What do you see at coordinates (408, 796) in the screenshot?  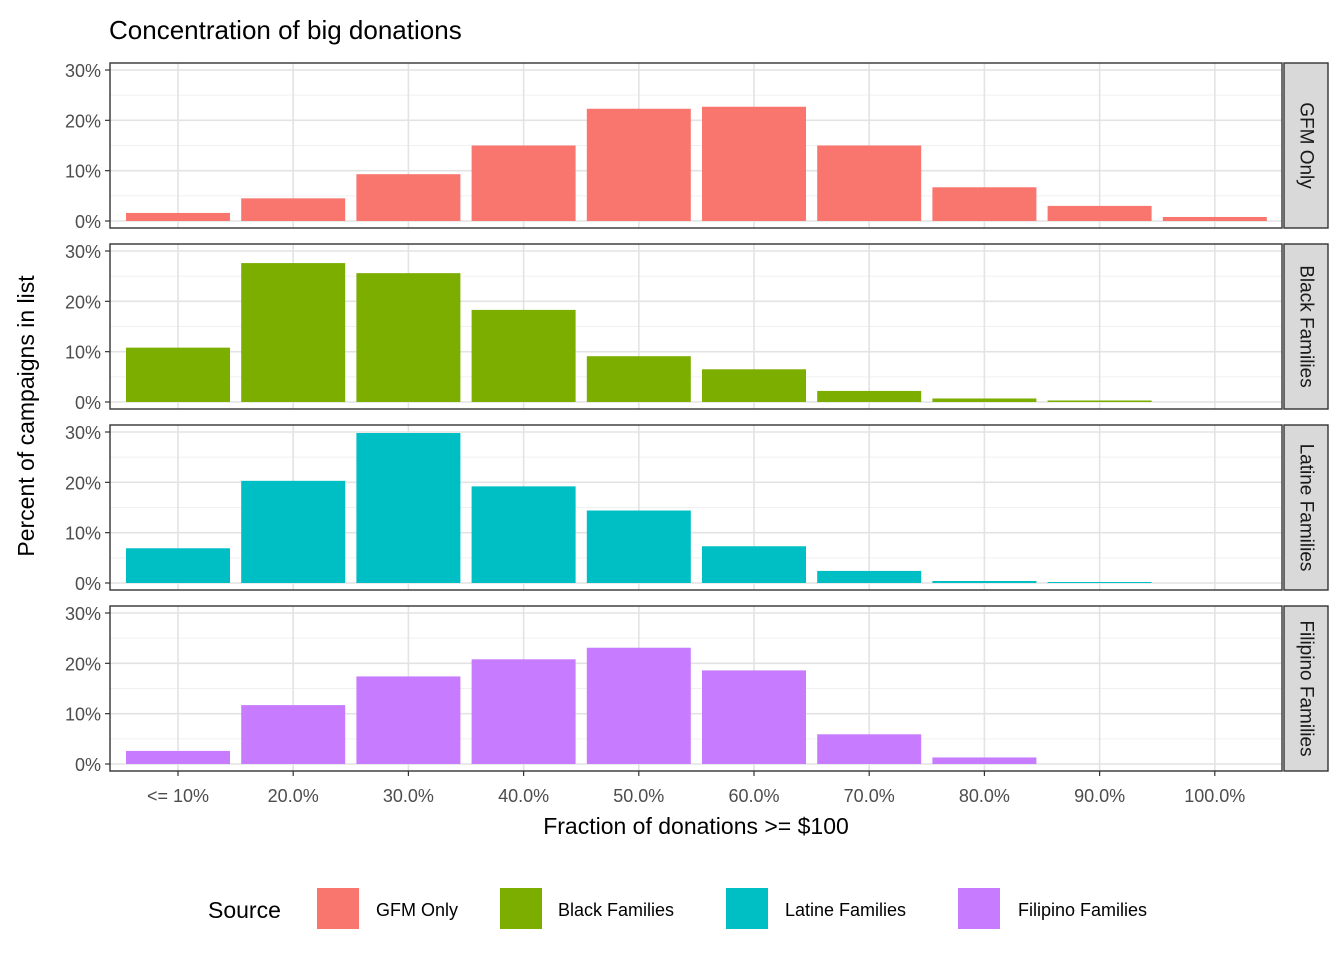 I see `x-tick-label: 30.0%` at bounding box center [408, 796].